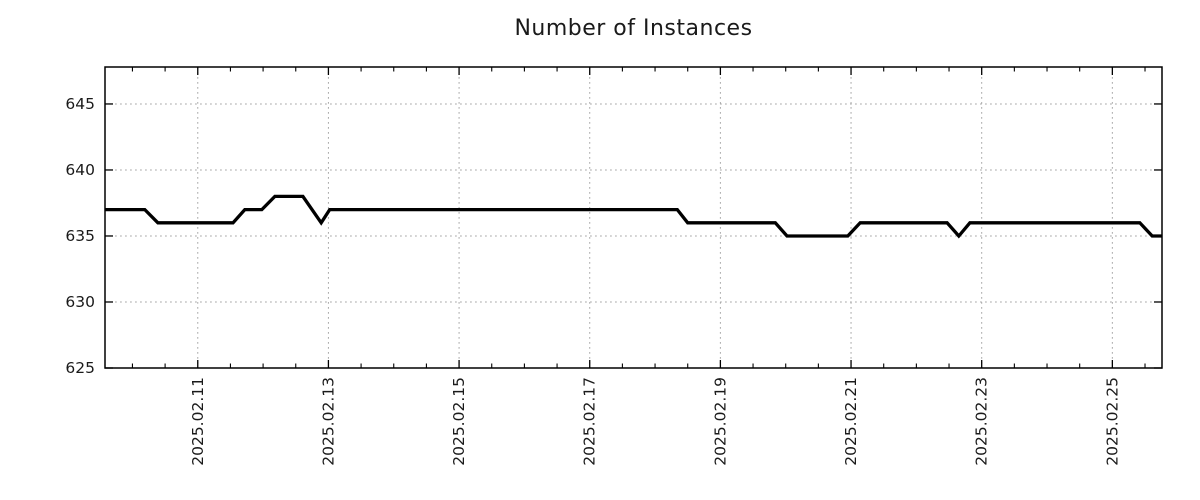  I want to click on x-tick-label: 2025.02.13, so click(328, 421).